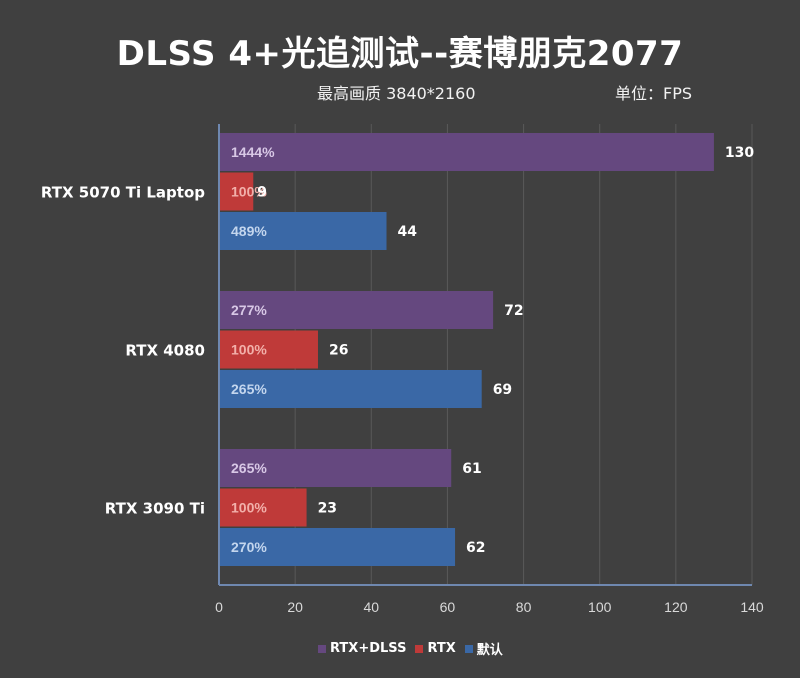 This screenshot has width=800, height=678. What do you see at coordinates (513, 311) in the screenshot?
I see `value-label: 72` at bounding box center [513, 311].